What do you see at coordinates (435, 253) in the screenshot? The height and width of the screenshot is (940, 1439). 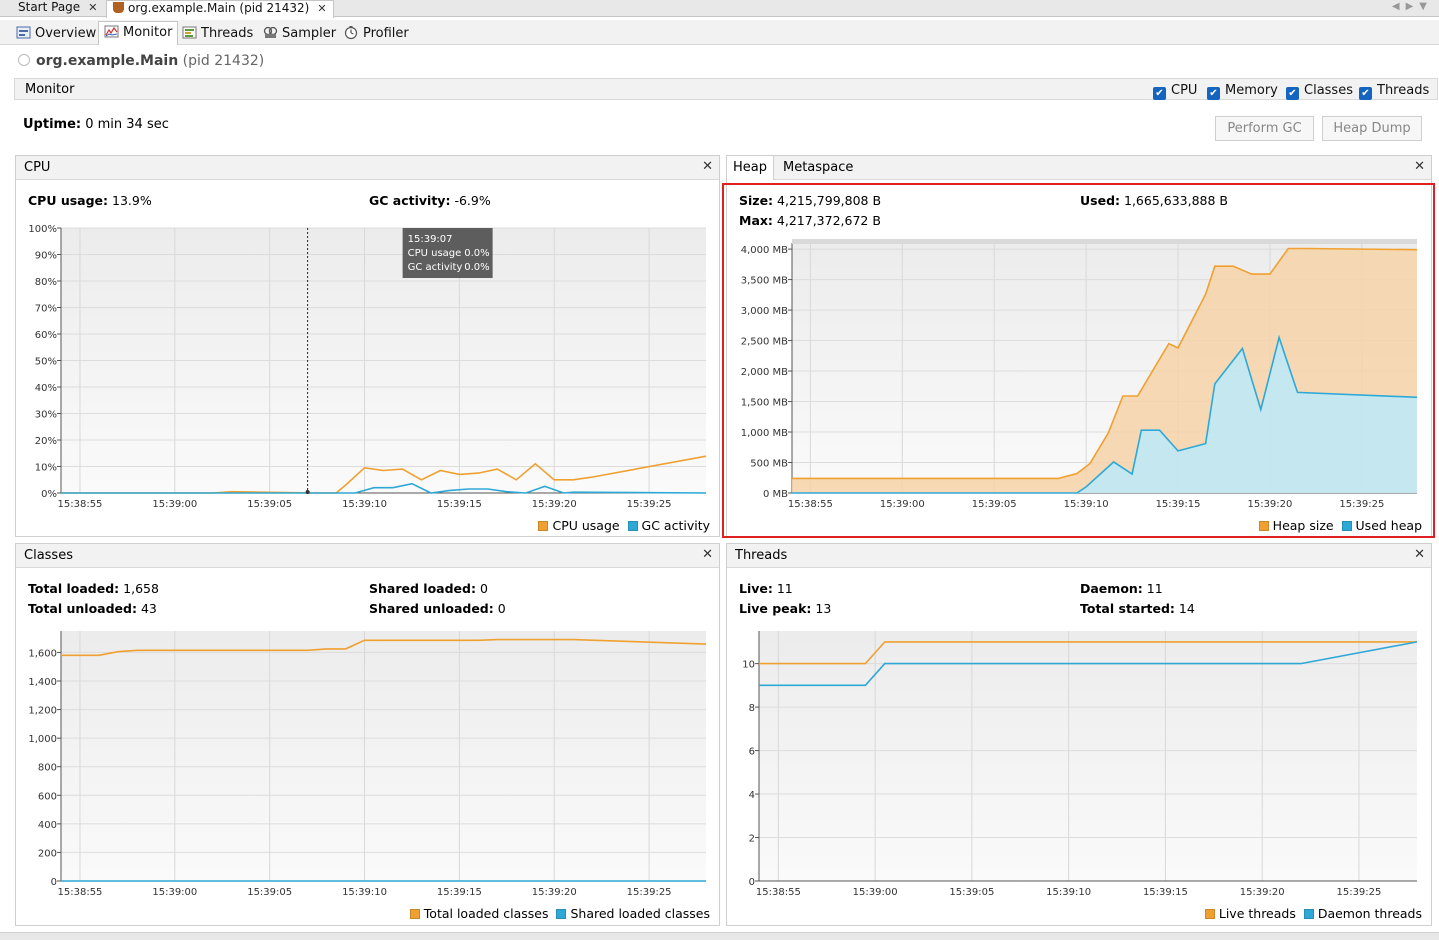 I see `tooltip-row-label: CPU usage` at bounding box center [435, 253].